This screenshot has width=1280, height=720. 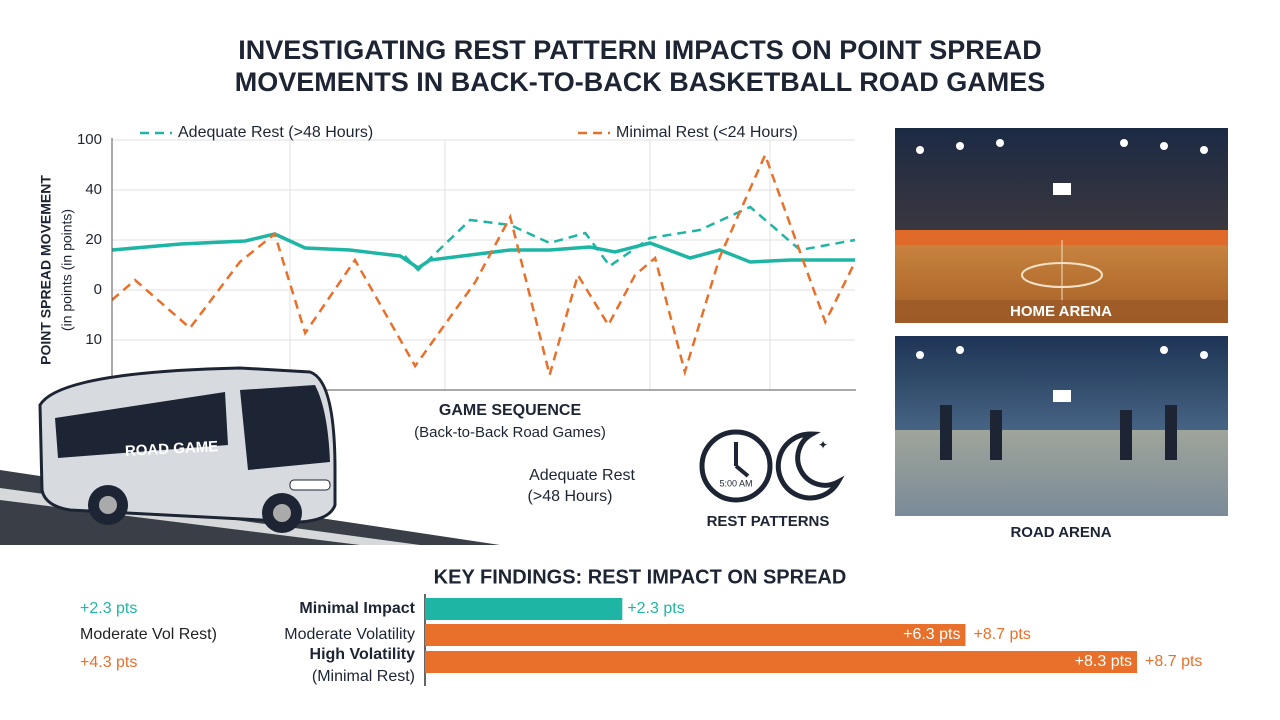 What do you see at coordinates (510, 432) in the screenshot?
I see `x-axis-subtitle: (Back-to-Back Road Games)` at bounding box center [510, 432].